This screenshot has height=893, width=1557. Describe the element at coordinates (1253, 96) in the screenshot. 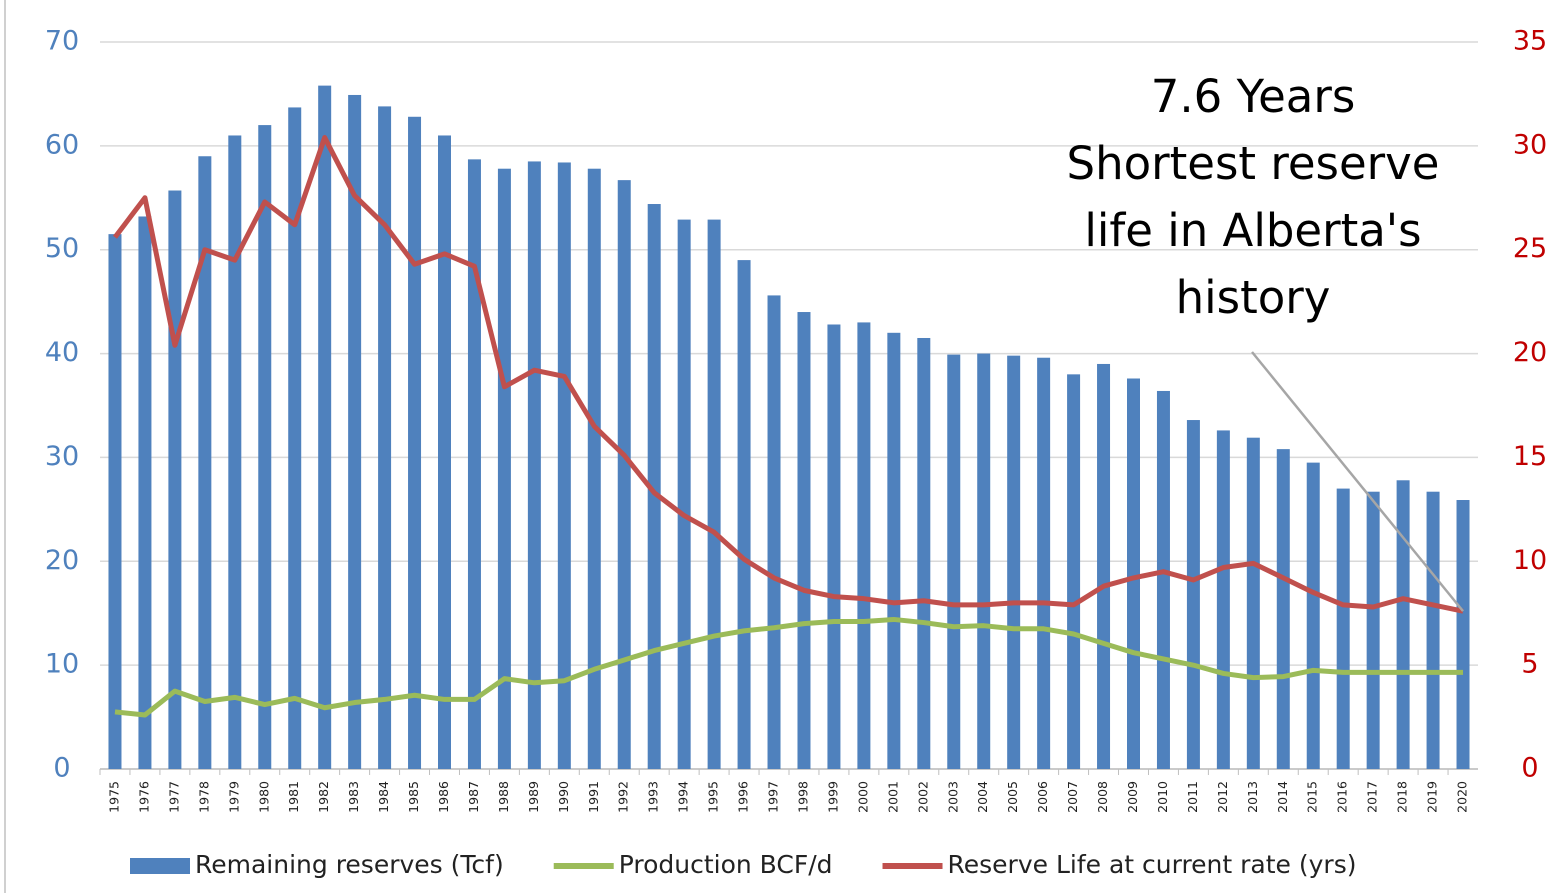

I see `annotation-text: 7.6 Years` at that location.